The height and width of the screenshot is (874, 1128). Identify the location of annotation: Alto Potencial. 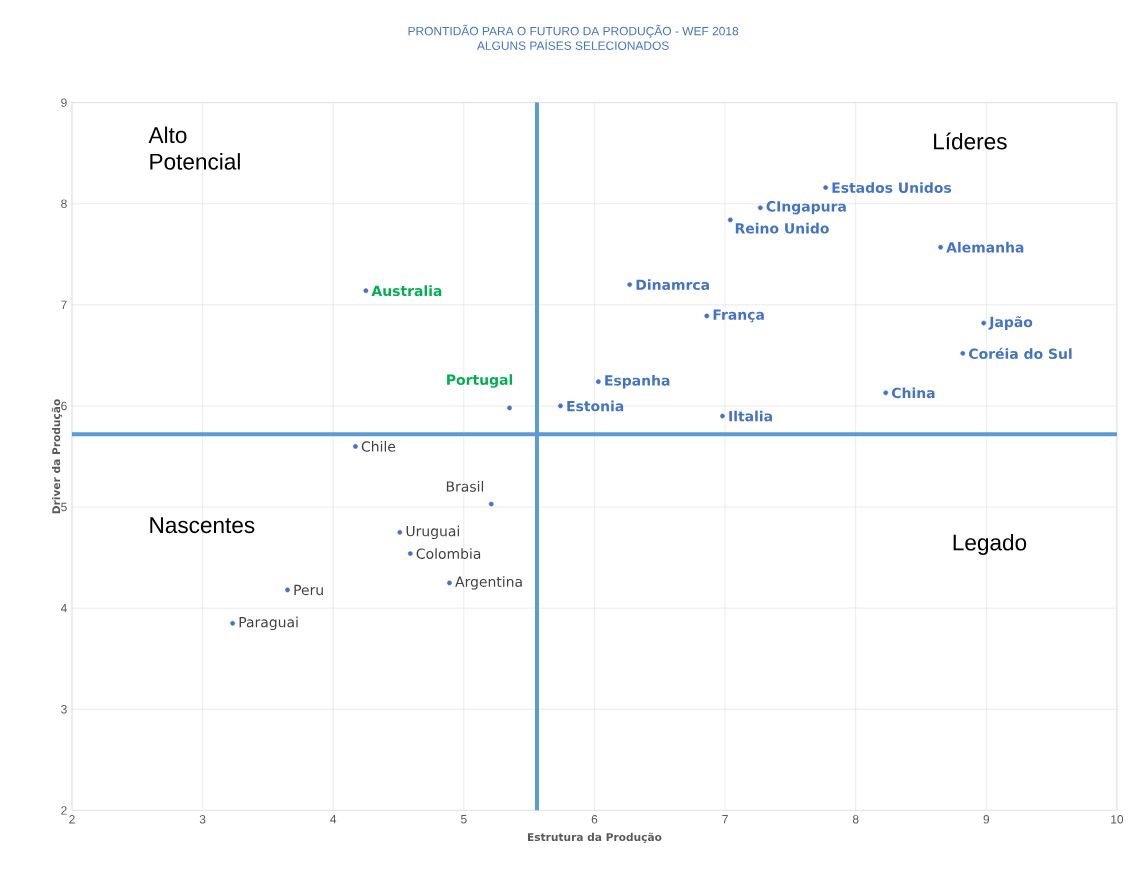
(194, 148).